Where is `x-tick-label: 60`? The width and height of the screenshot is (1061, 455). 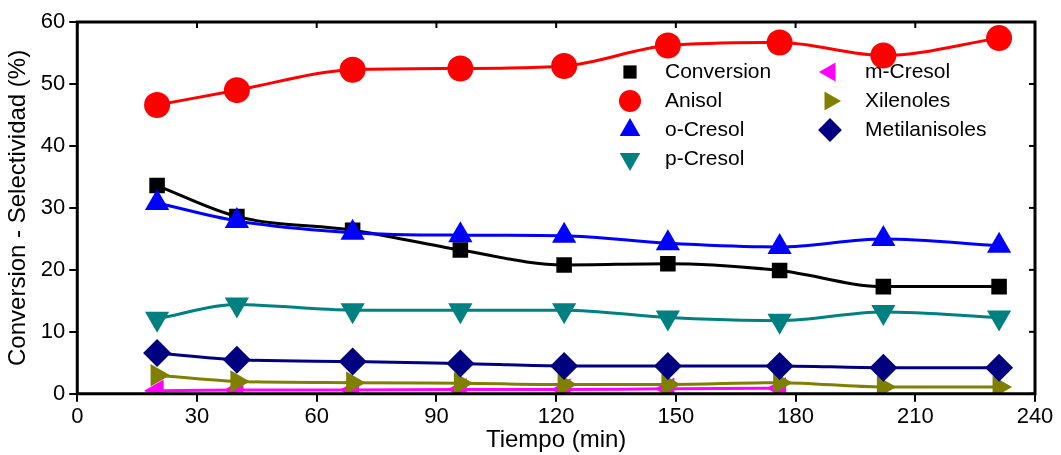
x-tick-label: 60 is located at coordinates (316, 416).